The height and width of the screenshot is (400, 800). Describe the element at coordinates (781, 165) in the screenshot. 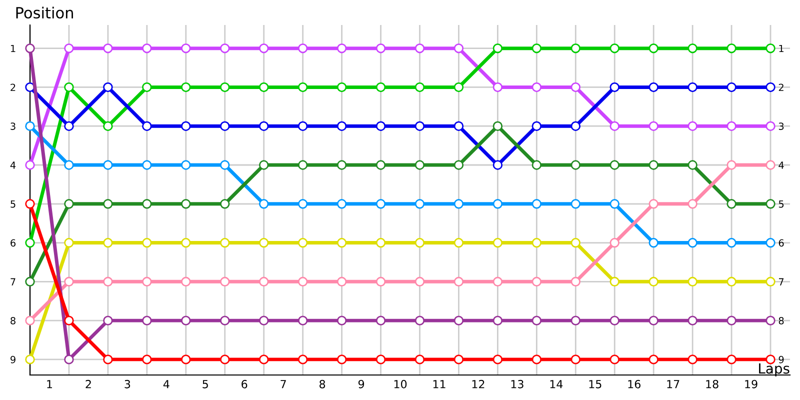

I see `y2-tick-label: 4` at that location.